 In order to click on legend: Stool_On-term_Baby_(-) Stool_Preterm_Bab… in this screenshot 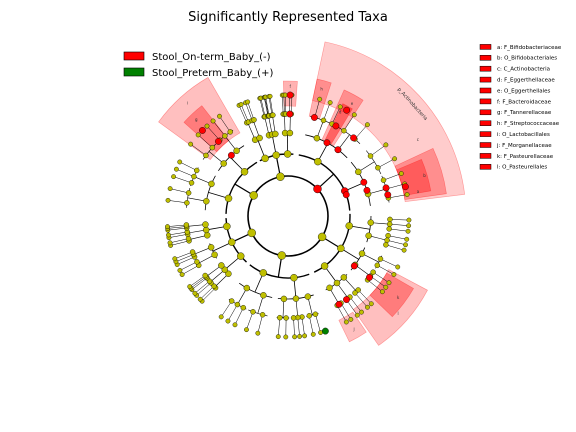, I will do `click(198, 65)`.